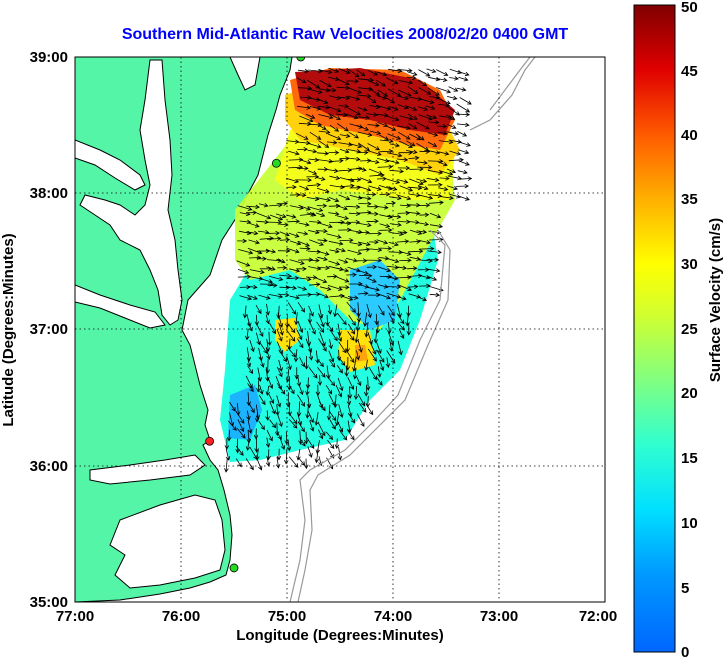 Image resolution: width=724 pixels, height=659 pixels. Describe the element at coordinates (689, 135) in the screenshot. I see `colorbar-tick-label: 40` at that location.